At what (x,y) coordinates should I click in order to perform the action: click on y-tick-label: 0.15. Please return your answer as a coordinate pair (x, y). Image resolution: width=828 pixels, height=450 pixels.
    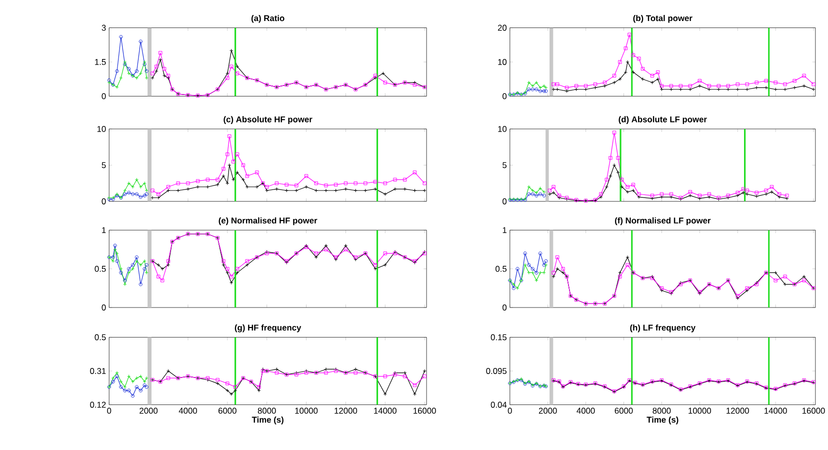
    Looking at the image, I should click on (498, 337).